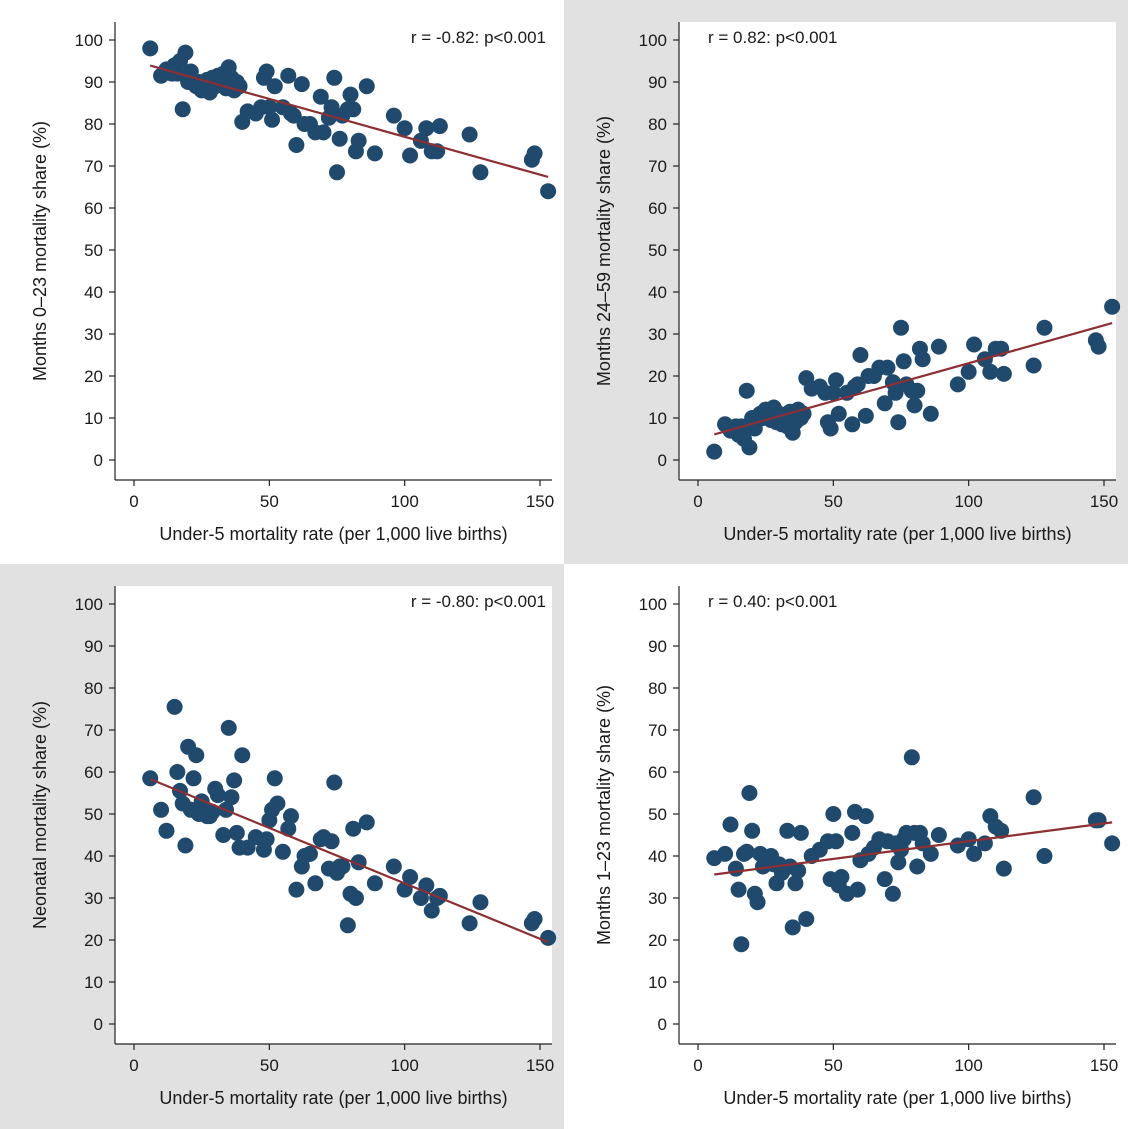 This screenshot has height=1129, width=1128. I want to click on y-tick-label: 100, so click(653, 604).